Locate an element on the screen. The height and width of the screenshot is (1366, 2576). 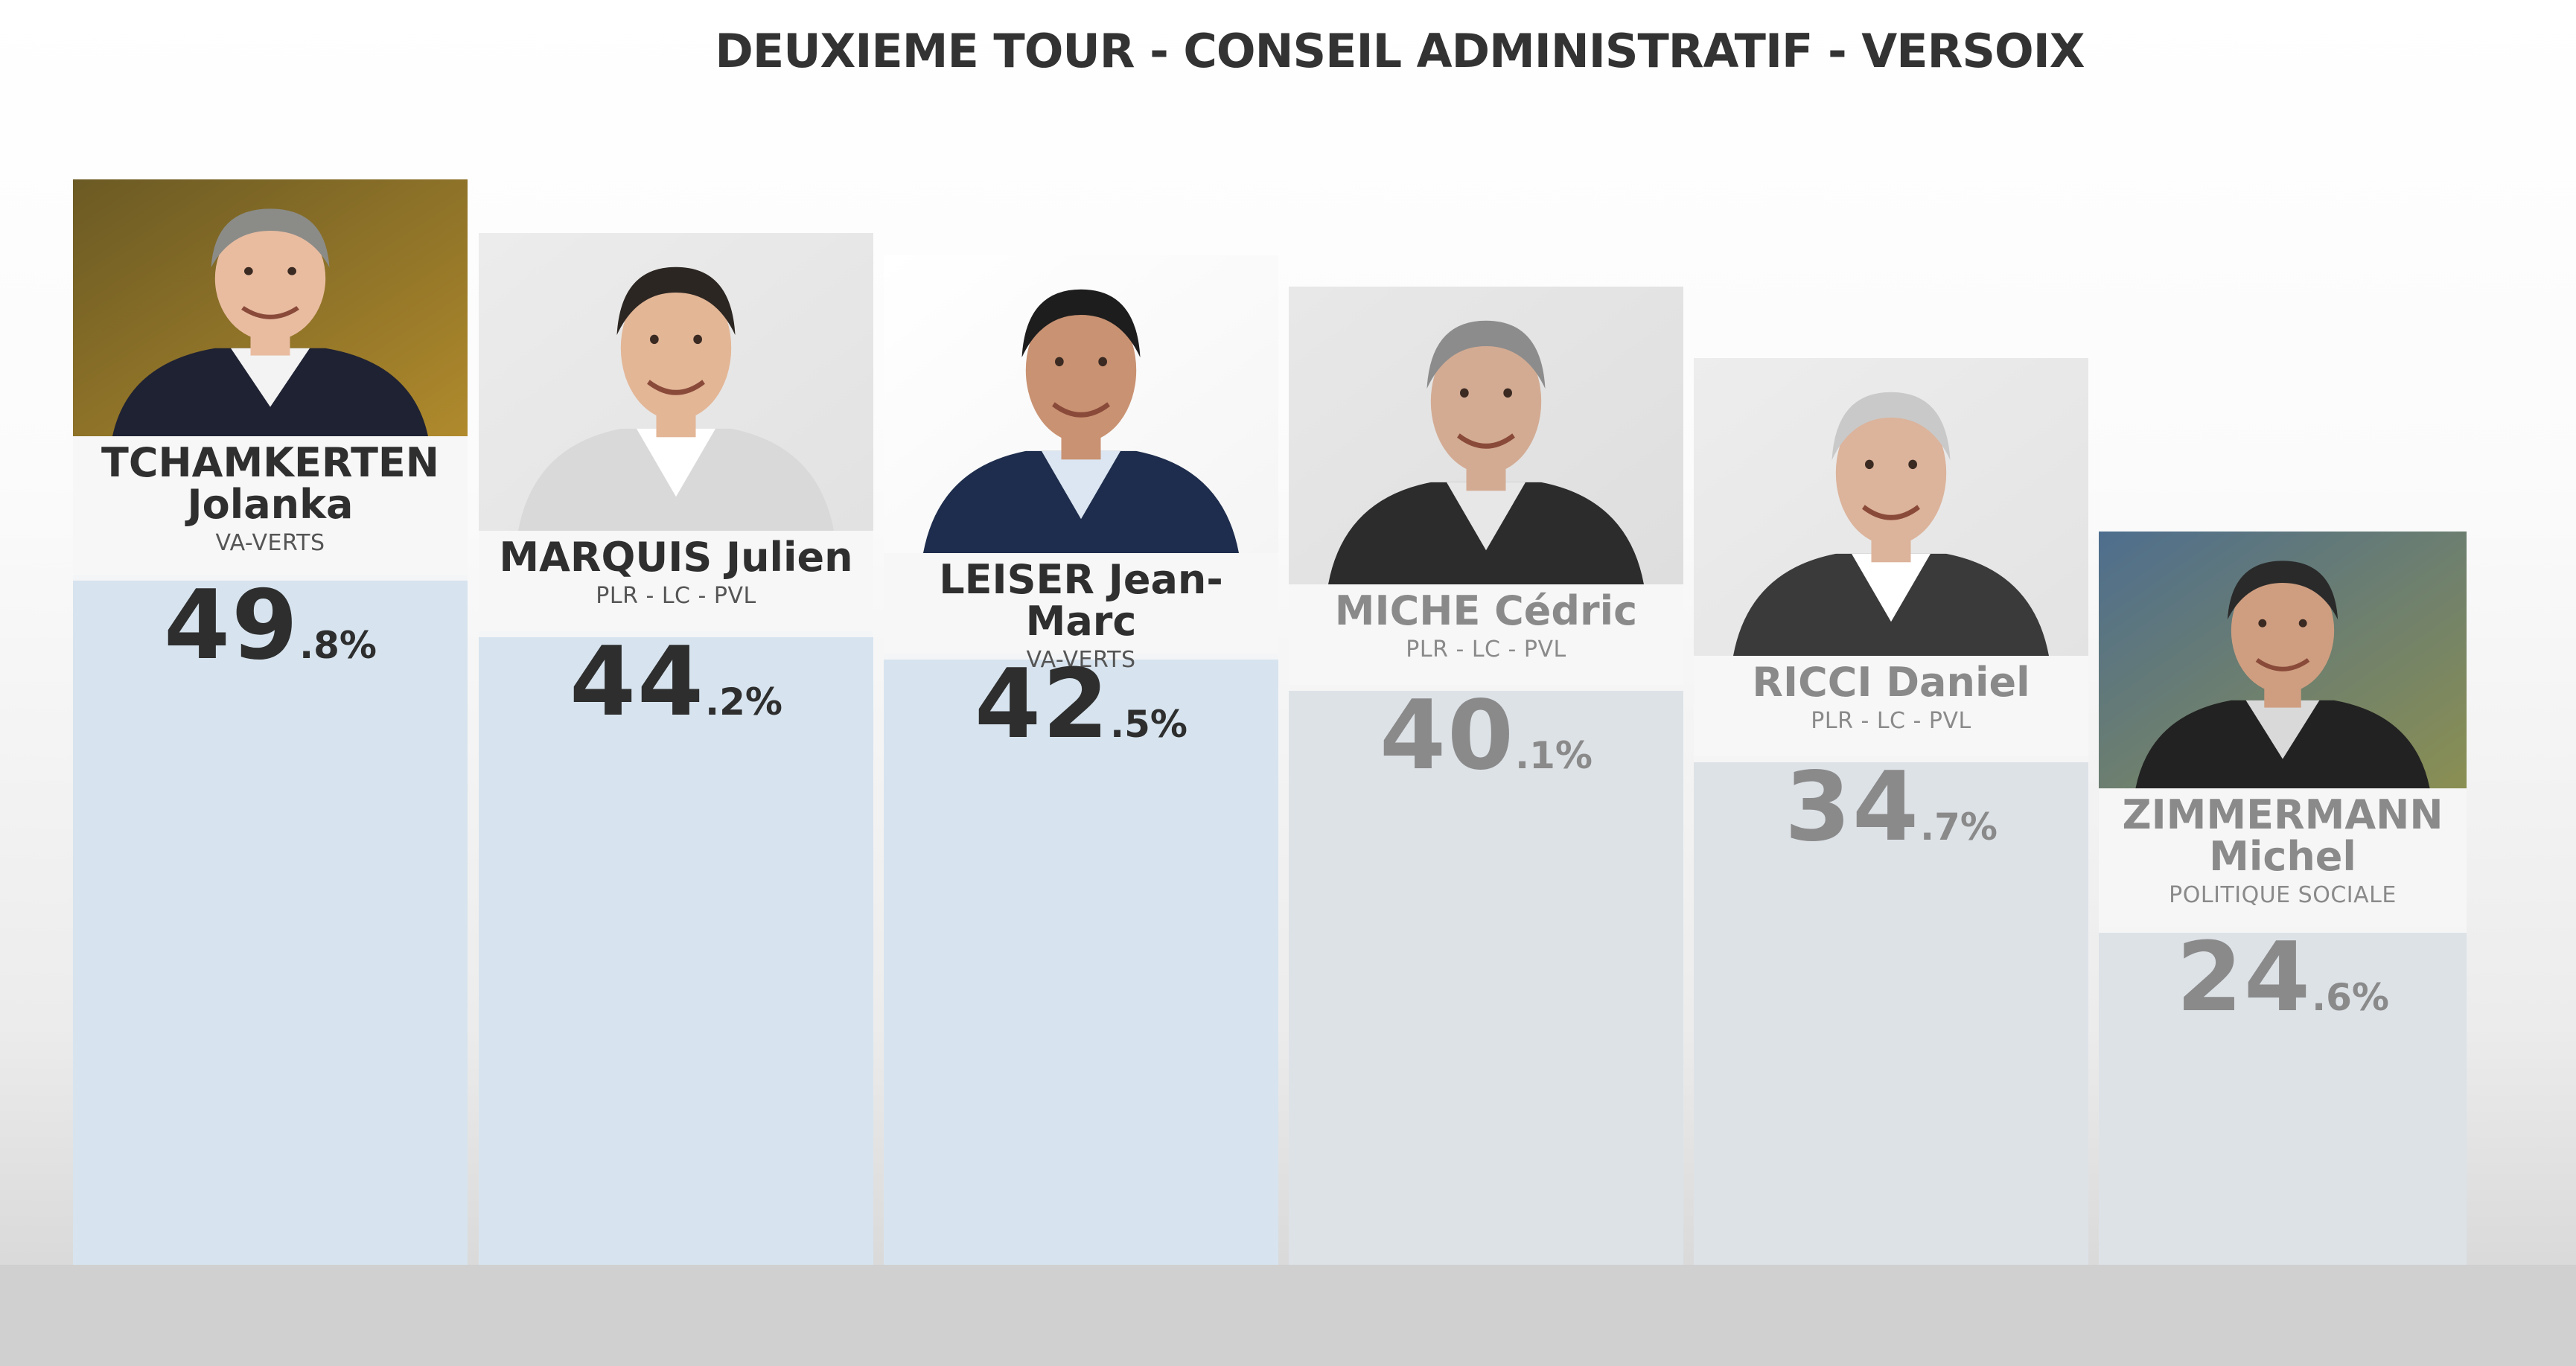
vote-percentage: 40.1% is located at coordinates (1486, 735).